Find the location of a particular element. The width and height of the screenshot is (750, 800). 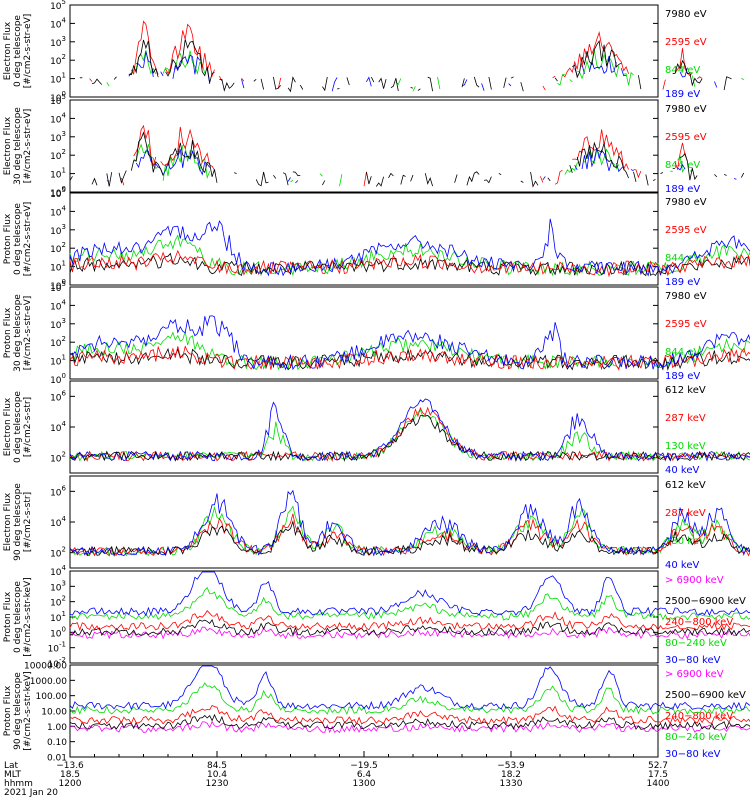

date-label: 2021 Jan 20 is located at coordinates (31, 793).